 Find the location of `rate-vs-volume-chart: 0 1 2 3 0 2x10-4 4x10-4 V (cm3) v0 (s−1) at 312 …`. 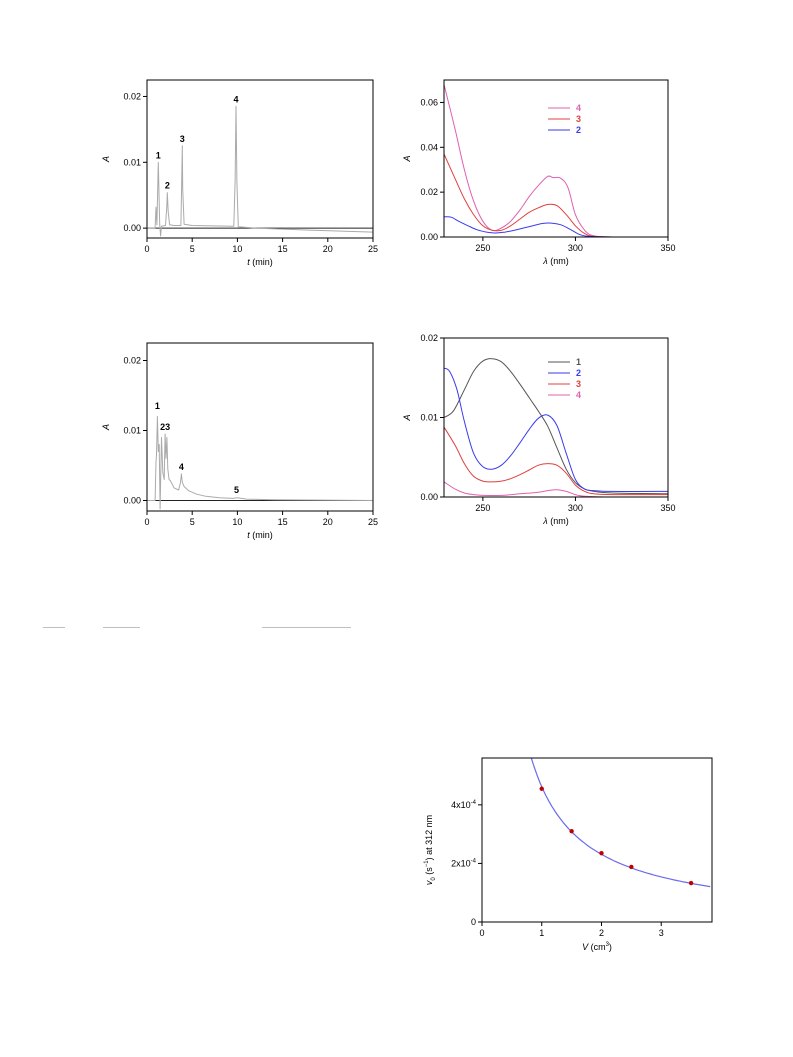

rate-vs-volume-chart: 0 1 2 3 0 2x10-4 4x10-4 V (cm3) v0 (s−1) at 312 … is located at coordinates (568, 854).